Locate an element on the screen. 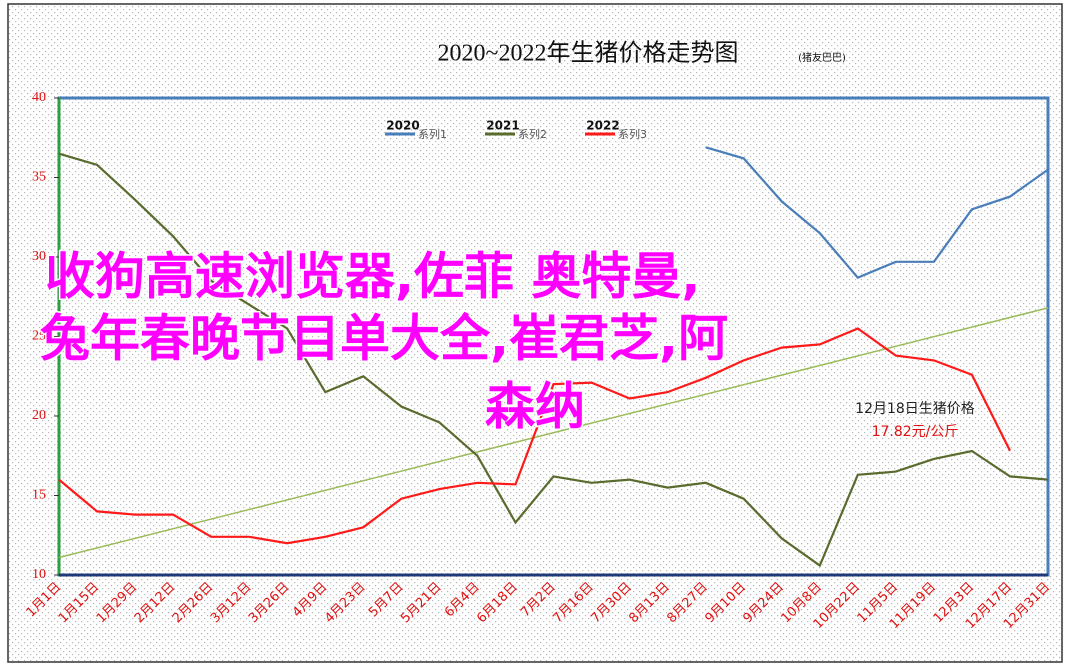  y-tick-label: 15 is located at coordinates (39, 495).